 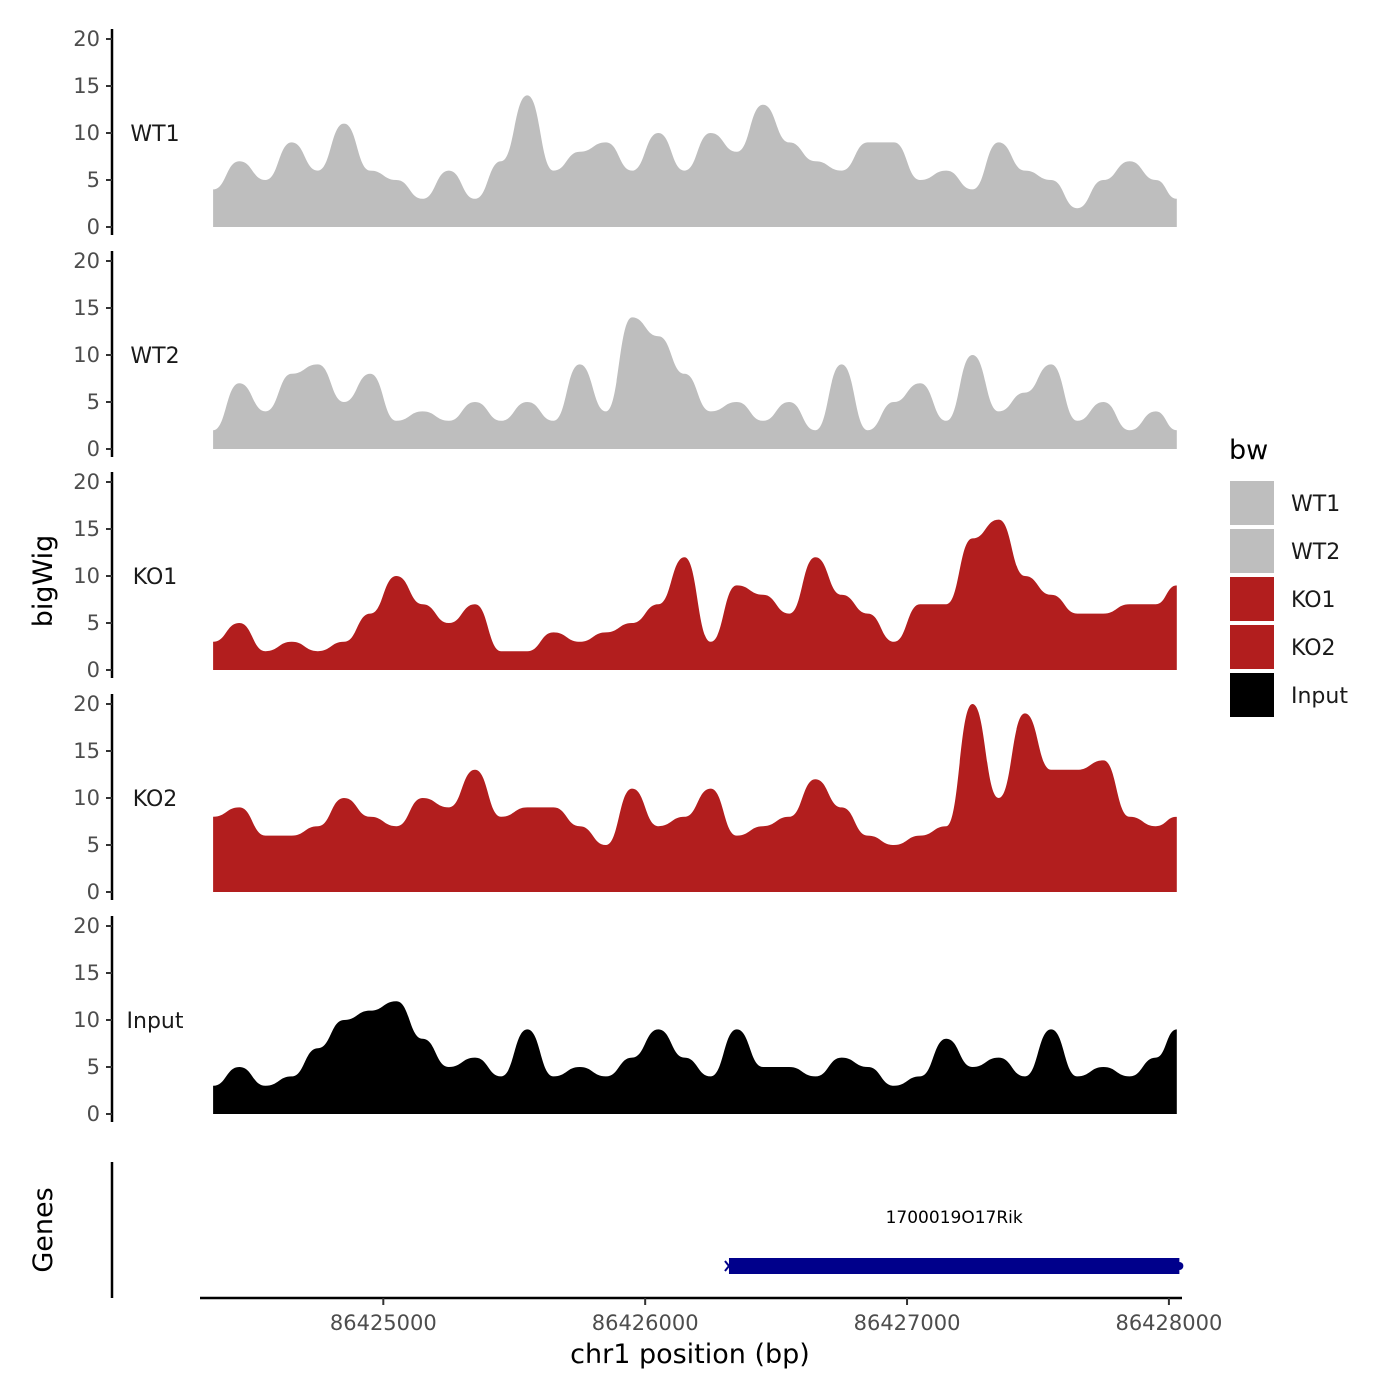 What do you see at coordinates (695, 383) in the screenshot?
I see `signal-area-wt2` at bounding box center [695, 383].